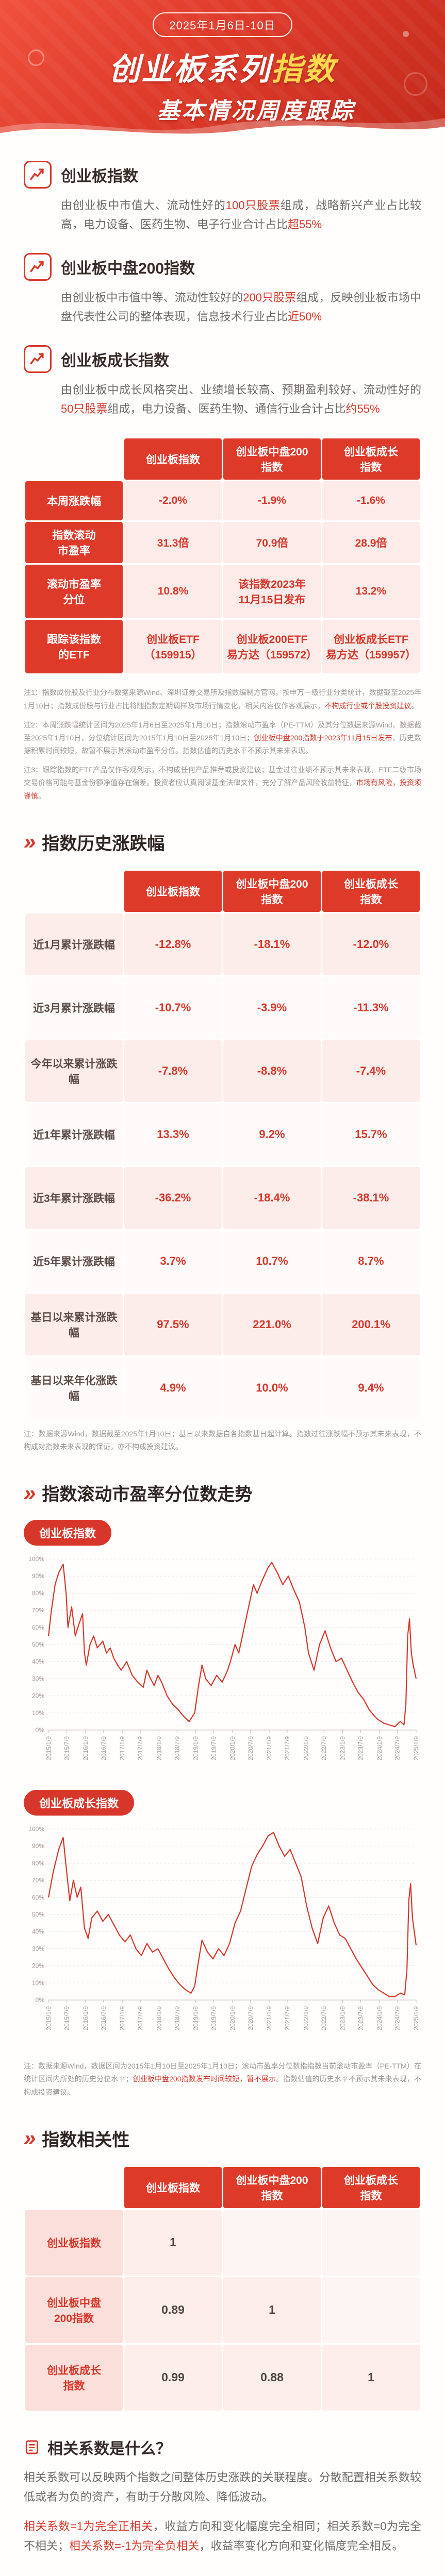 The width and height of the screenshot is (445, 2576). What do you see at coordinates (371, 592) in the screenshot?
I see `cell-value: 13.2%` at bounding box center [371, 592].